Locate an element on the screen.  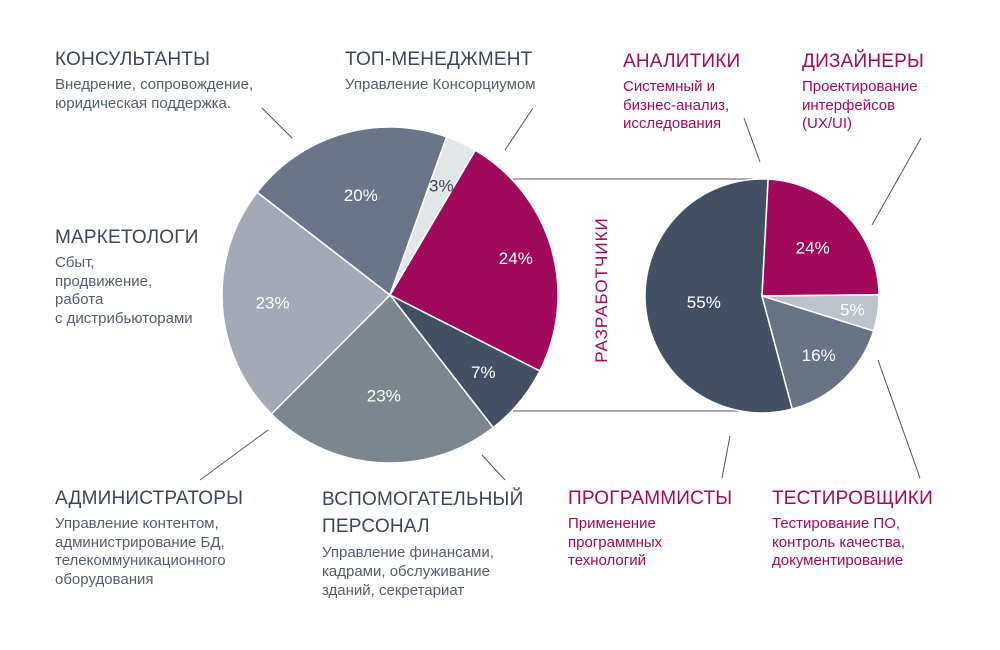
pie-label-analysts: 24% is located at coordinates (813, 247).